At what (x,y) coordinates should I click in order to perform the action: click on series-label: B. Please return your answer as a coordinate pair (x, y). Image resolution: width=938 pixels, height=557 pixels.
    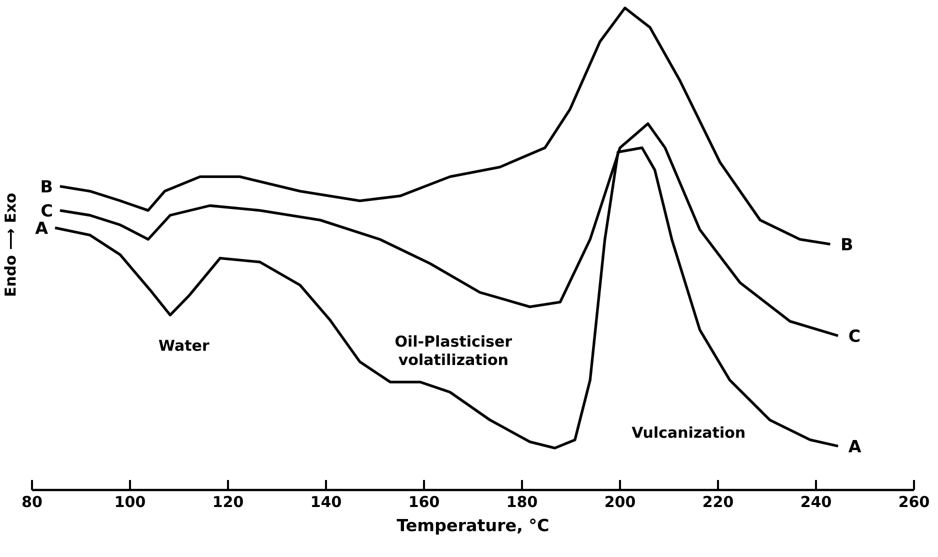
    Looking at the image, I should click on (47, 186).